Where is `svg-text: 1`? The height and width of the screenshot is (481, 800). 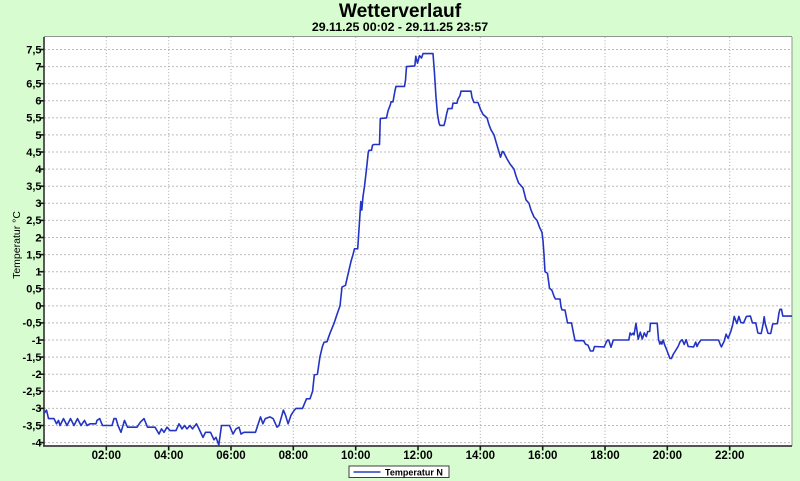
svg-text: 1 is located at coordinates (38, 273).